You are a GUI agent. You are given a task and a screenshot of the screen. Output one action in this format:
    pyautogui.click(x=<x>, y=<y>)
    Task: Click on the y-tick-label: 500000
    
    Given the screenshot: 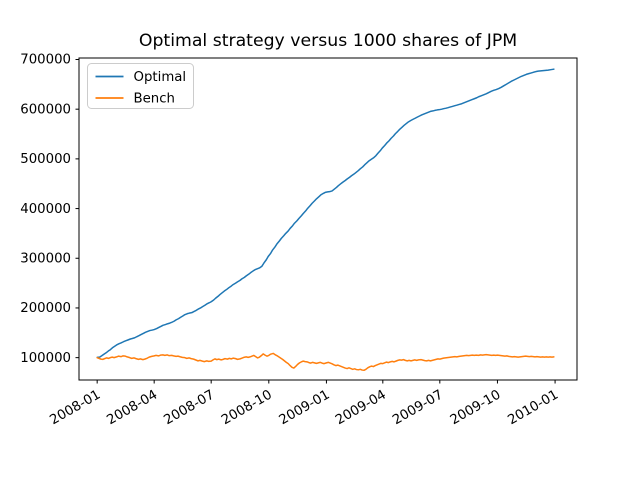 What is the action you would take?
    pyautogui.click(x=45, y=159)
    